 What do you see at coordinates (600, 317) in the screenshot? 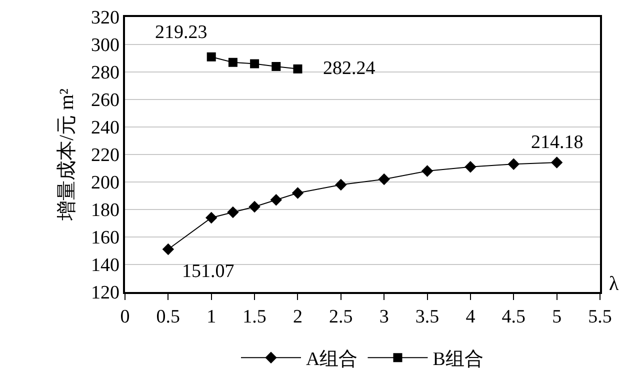
I see `x-tick-label: 5.5` at bounding box center [600, 317].